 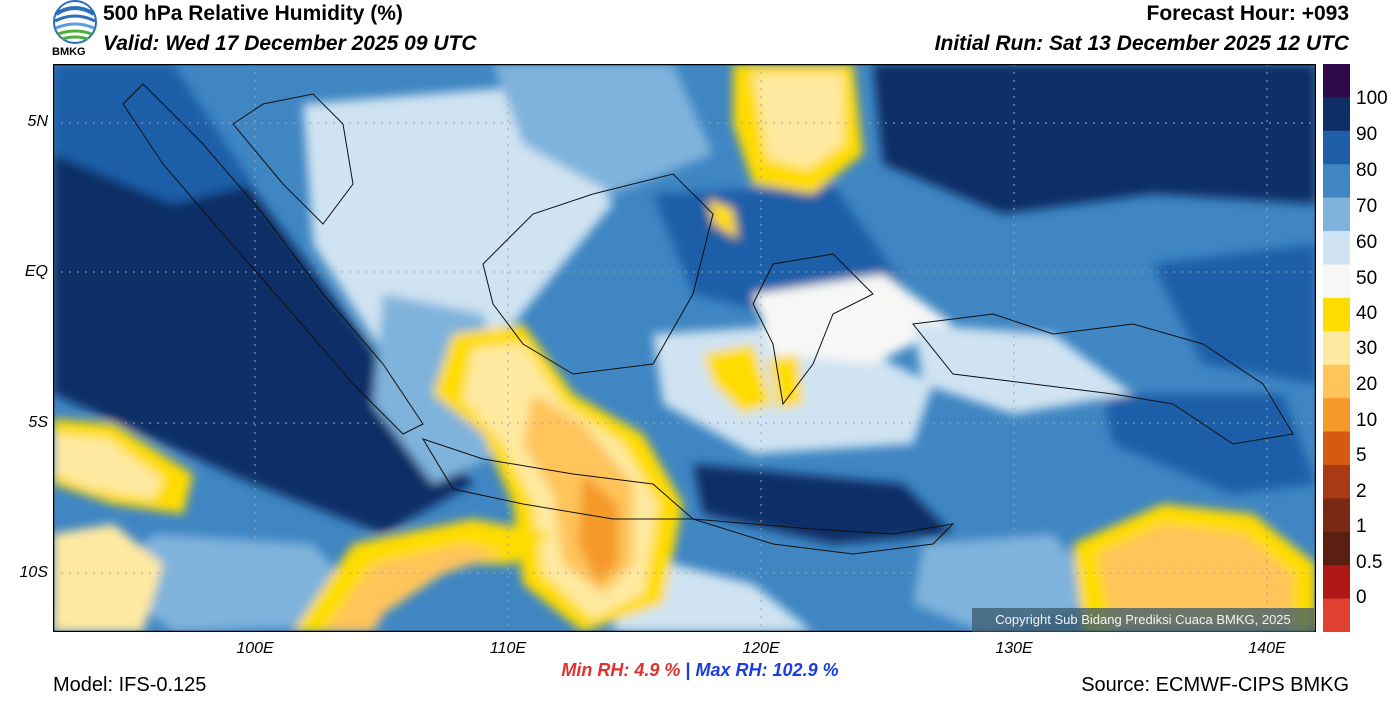 What do you see at coordinates (1369, 562) in the screenshot?
I see `colorbar-label-0-5: 0.5` at bounding box center [1369, 562].